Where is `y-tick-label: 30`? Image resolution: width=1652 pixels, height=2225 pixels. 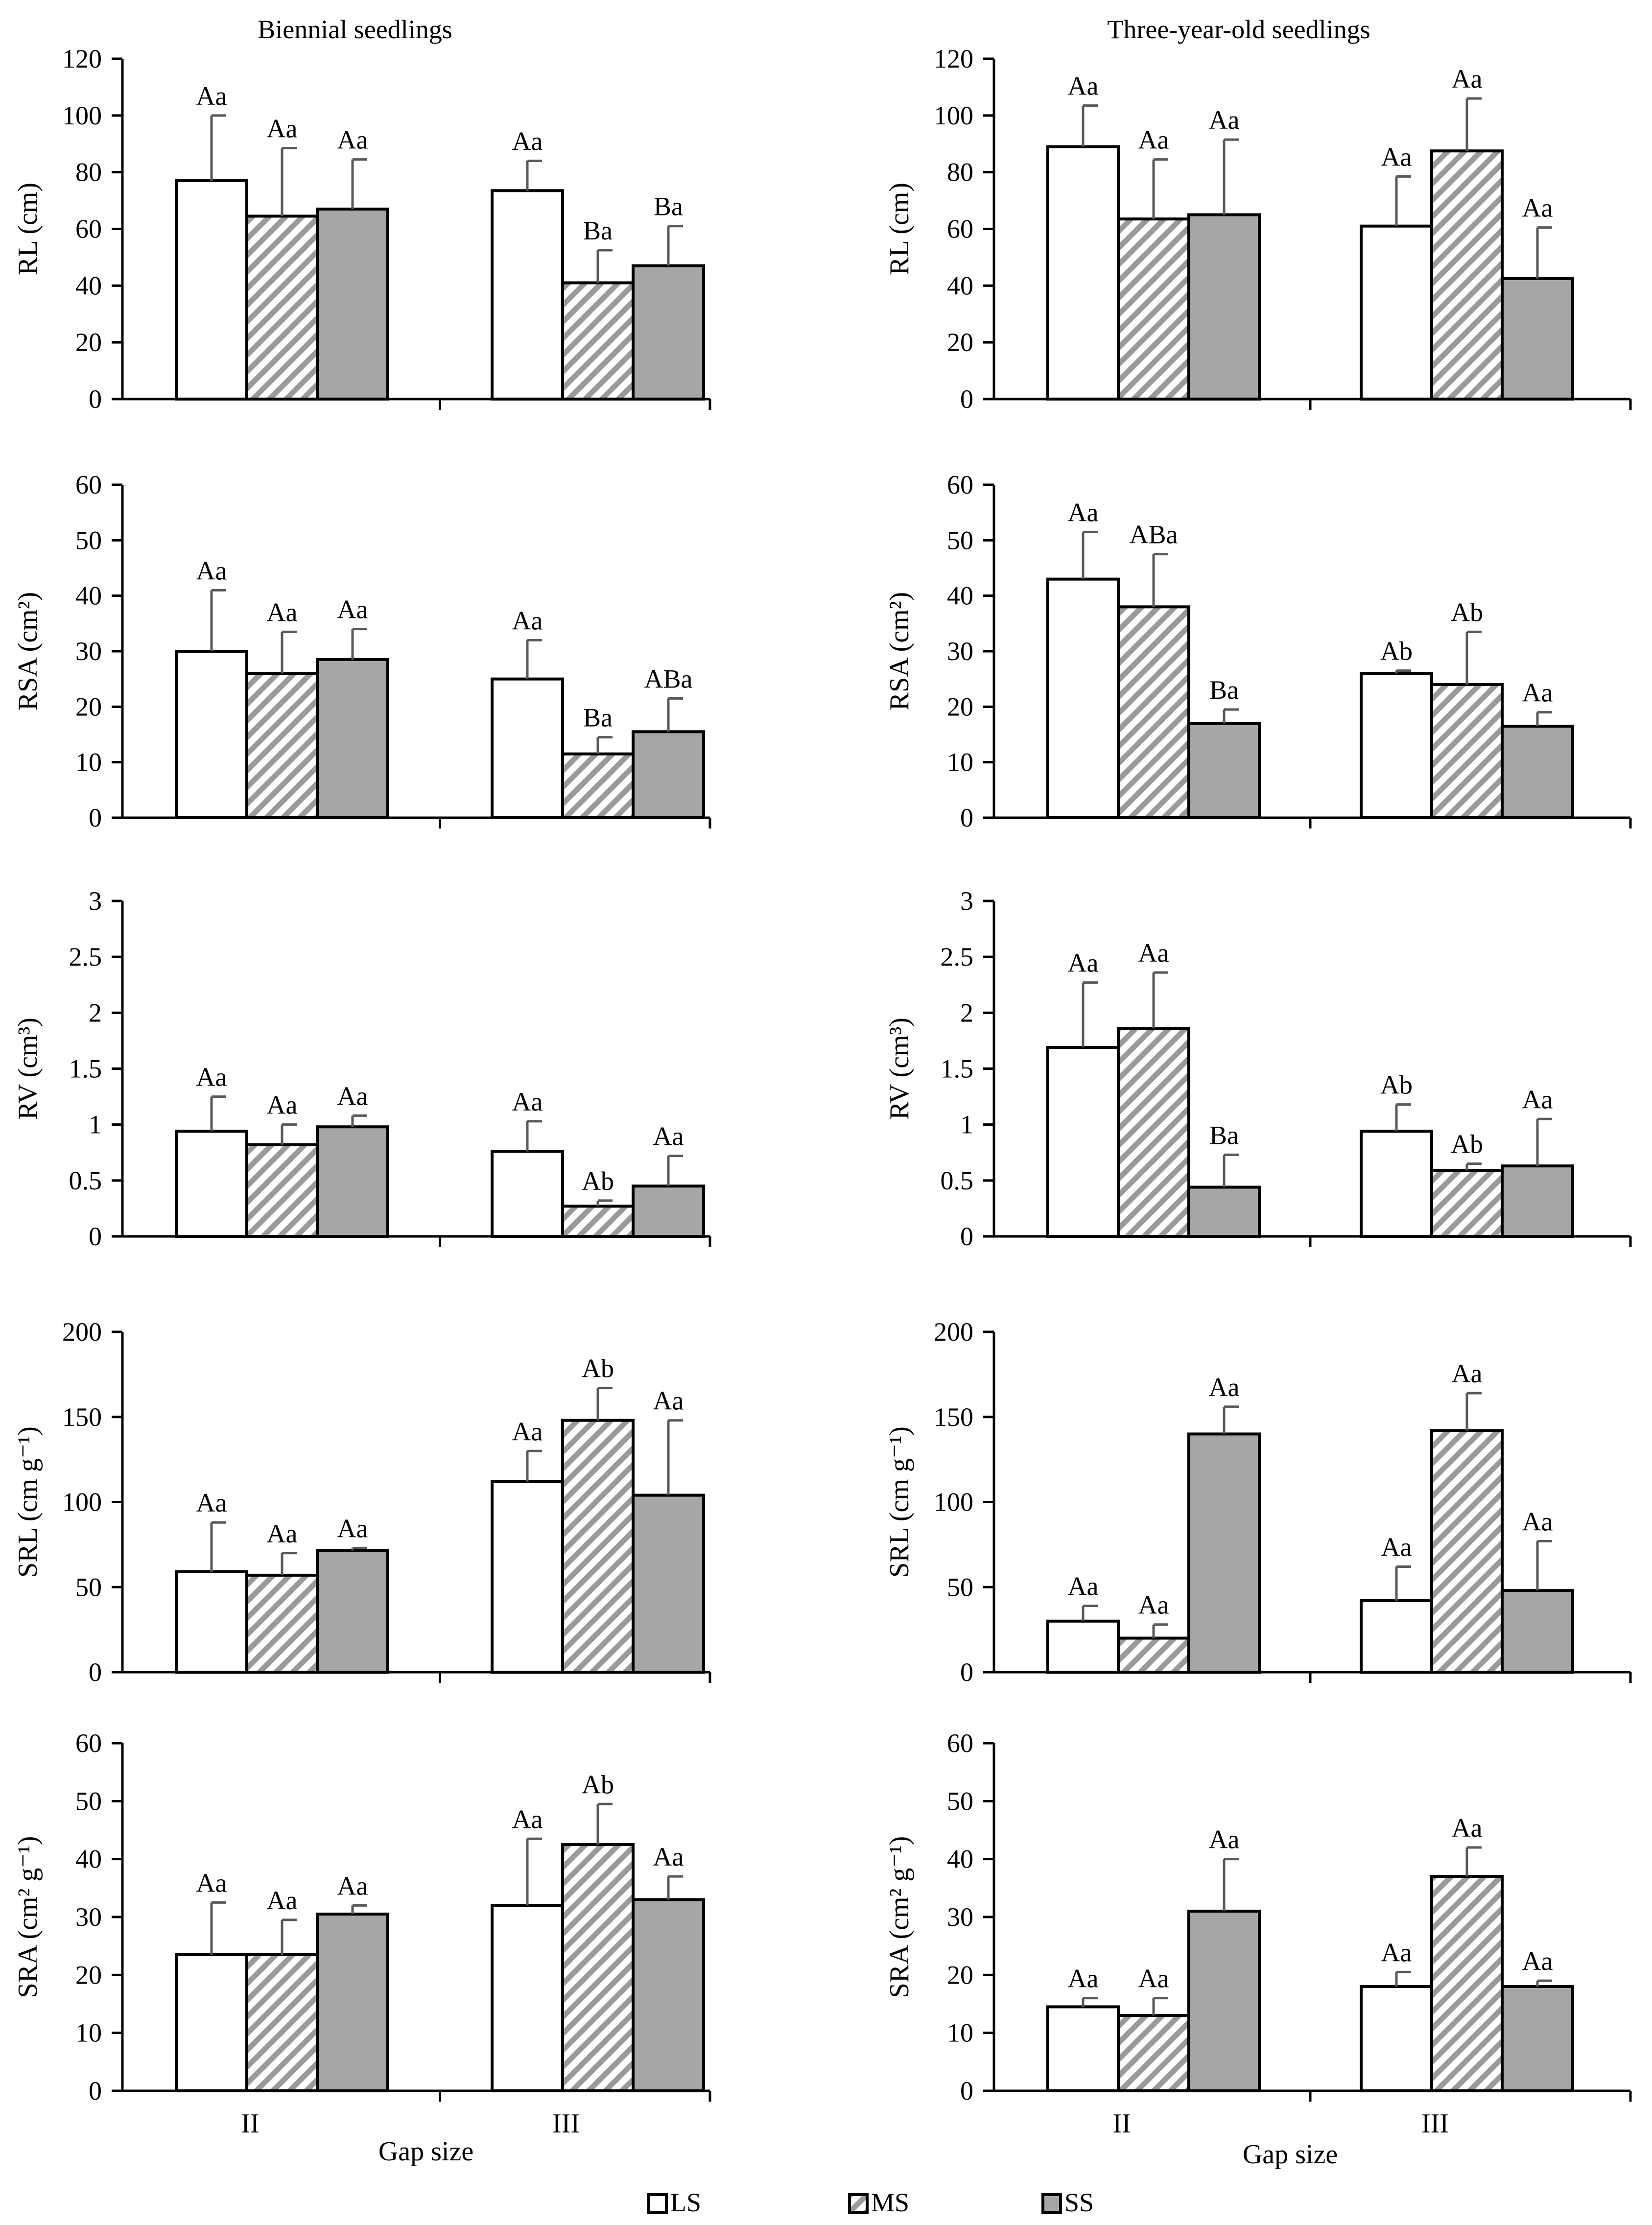
y-tick-label: 30 is located at coordinates (960, 651).